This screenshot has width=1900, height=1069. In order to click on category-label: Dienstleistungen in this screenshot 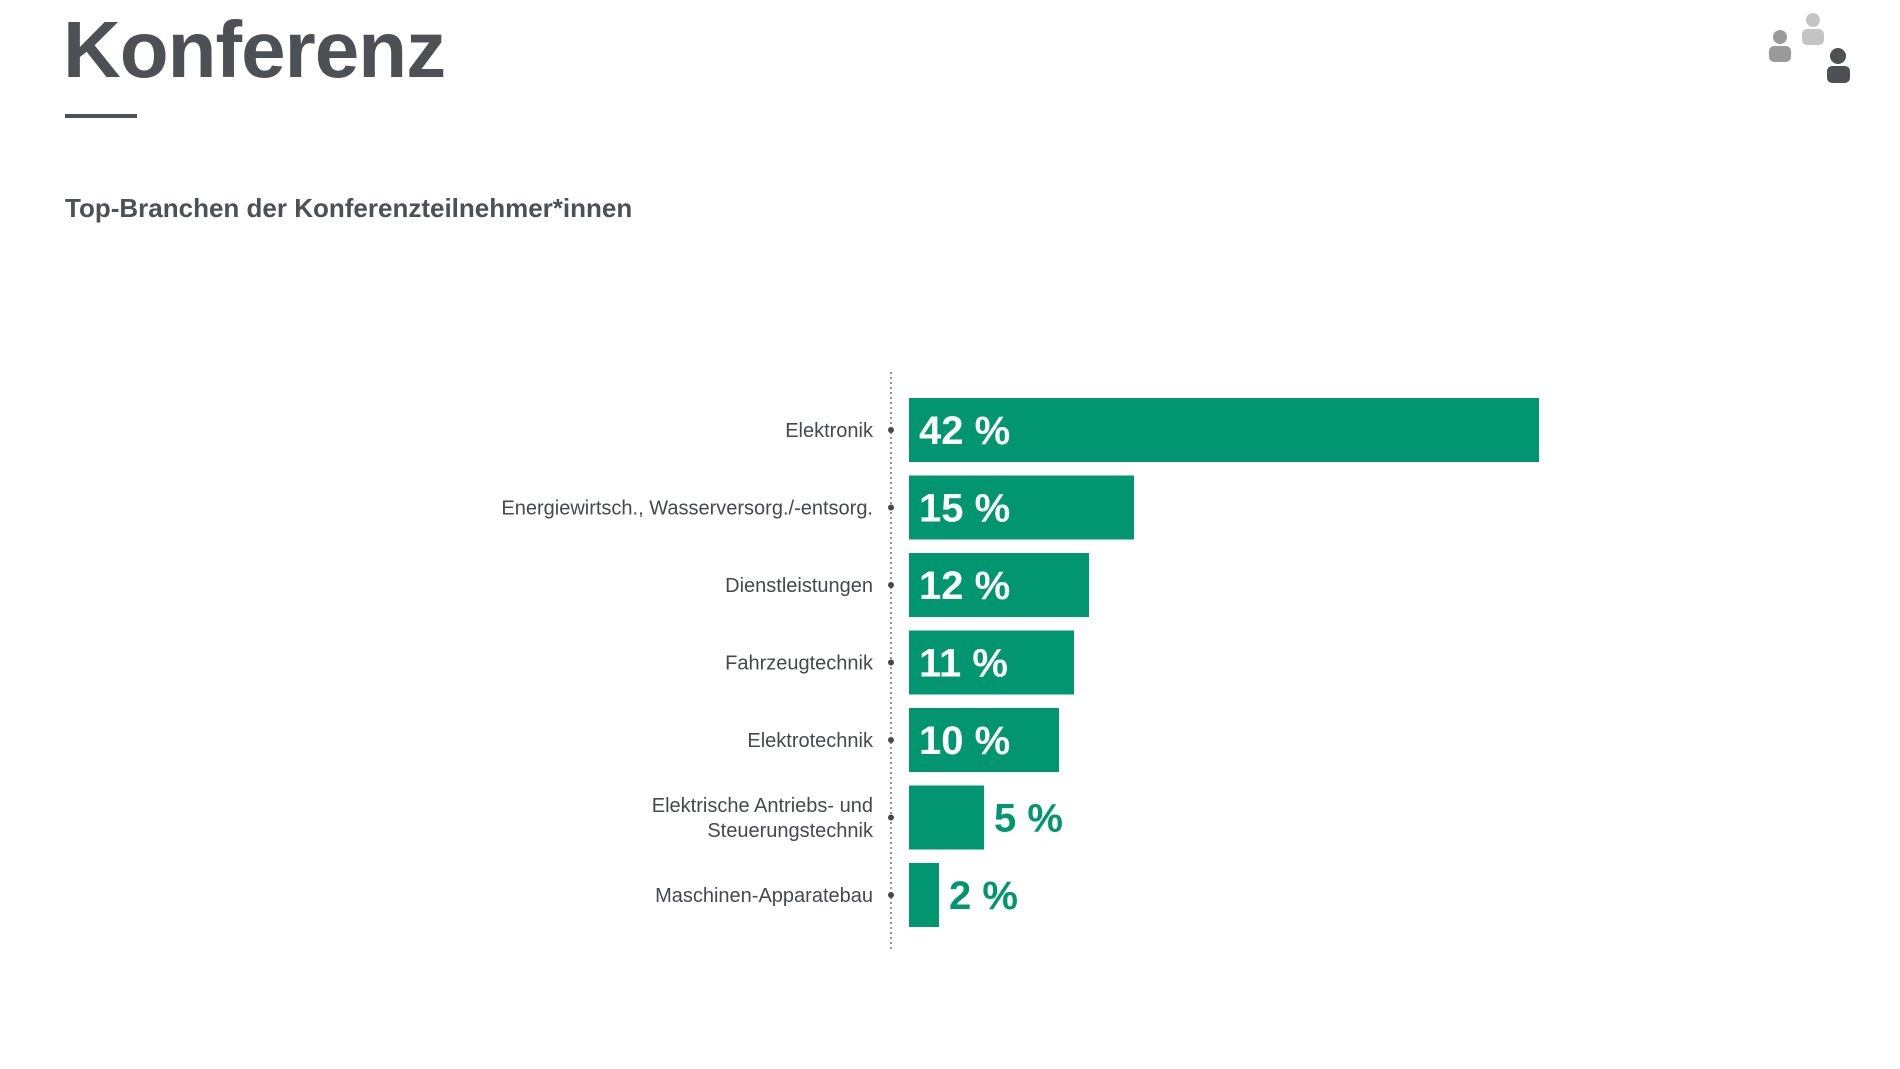, I will do `click(799, 586)`.